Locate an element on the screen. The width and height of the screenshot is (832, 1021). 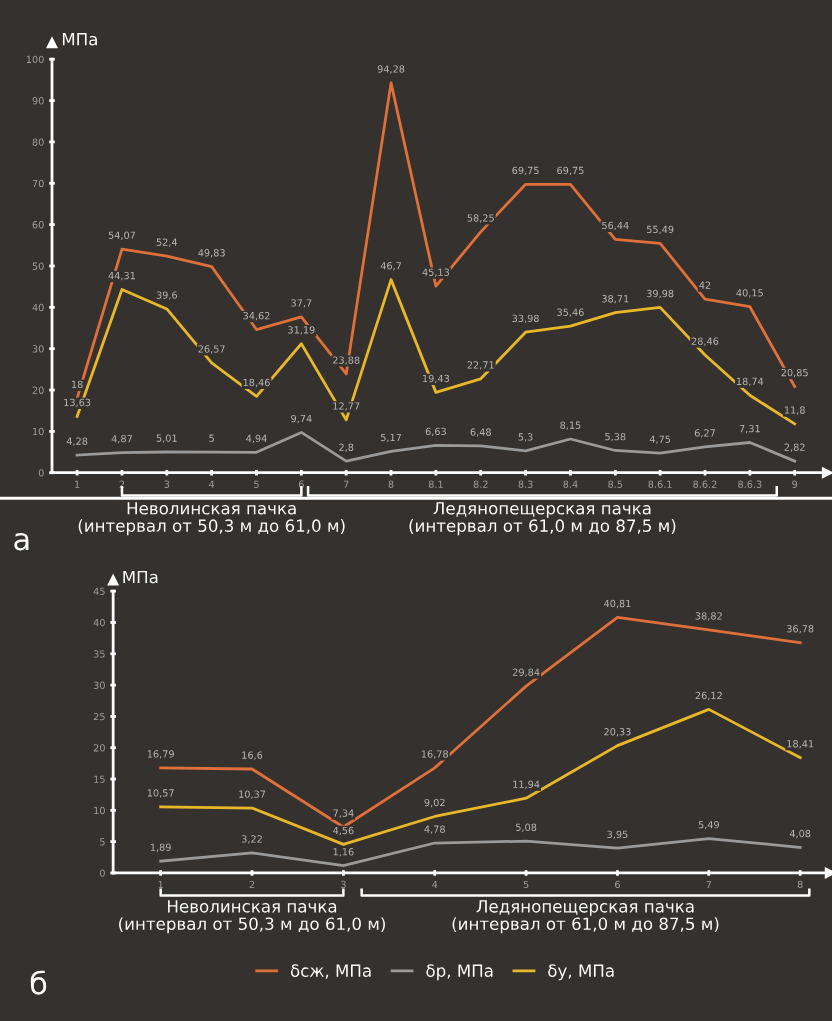
data-label: 20,85 is located at coordinates (794, 373).